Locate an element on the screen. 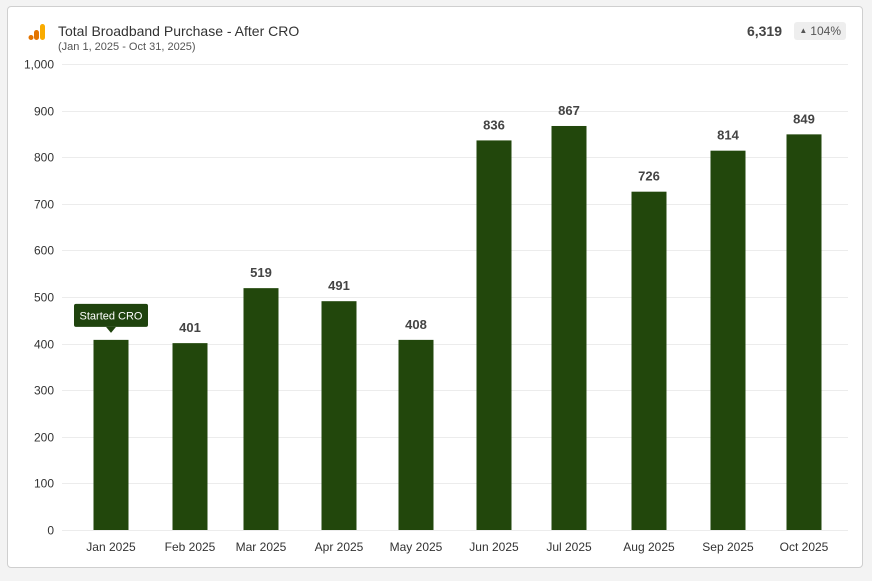  x-tick-label: May 2025 is located at coordinates (416, 547).